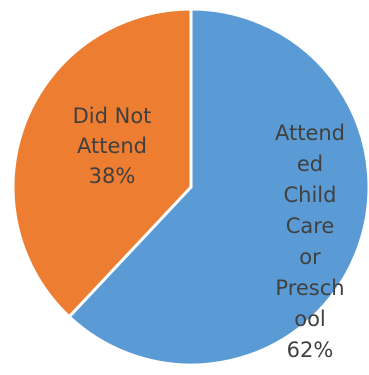 The width and height of the screenshot is (369, 375). I want to click on slice-label-0-line-7: 62%, so click(310, 350).